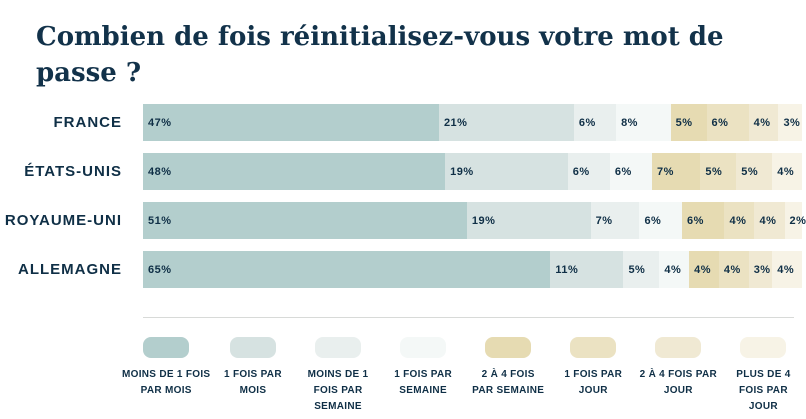  I want to click on bar-segment: 65%, so click(347, 269).